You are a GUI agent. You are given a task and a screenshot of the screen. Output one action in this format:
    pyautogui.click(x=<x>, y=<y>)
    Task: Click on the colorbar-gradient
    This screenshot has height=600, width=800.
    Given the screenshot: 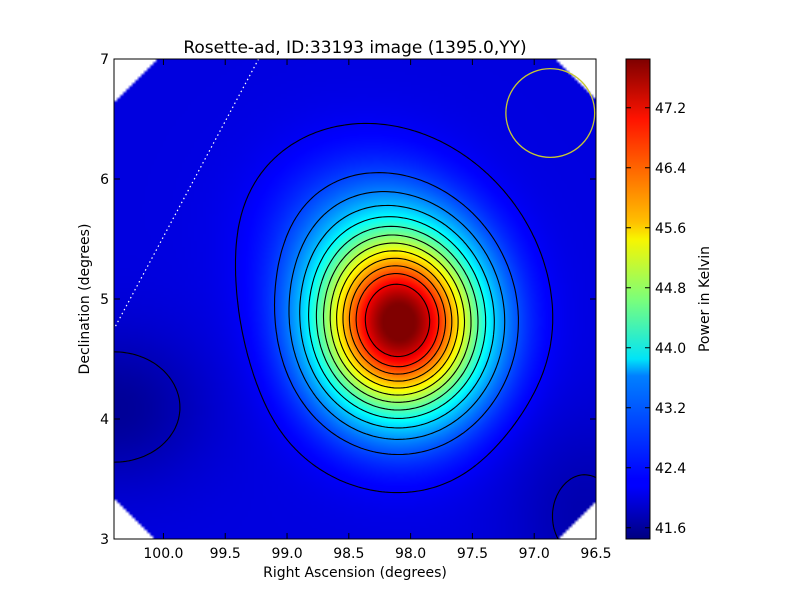 What is the action you would take?
    pyautogui.click(x=638, y=299)
    